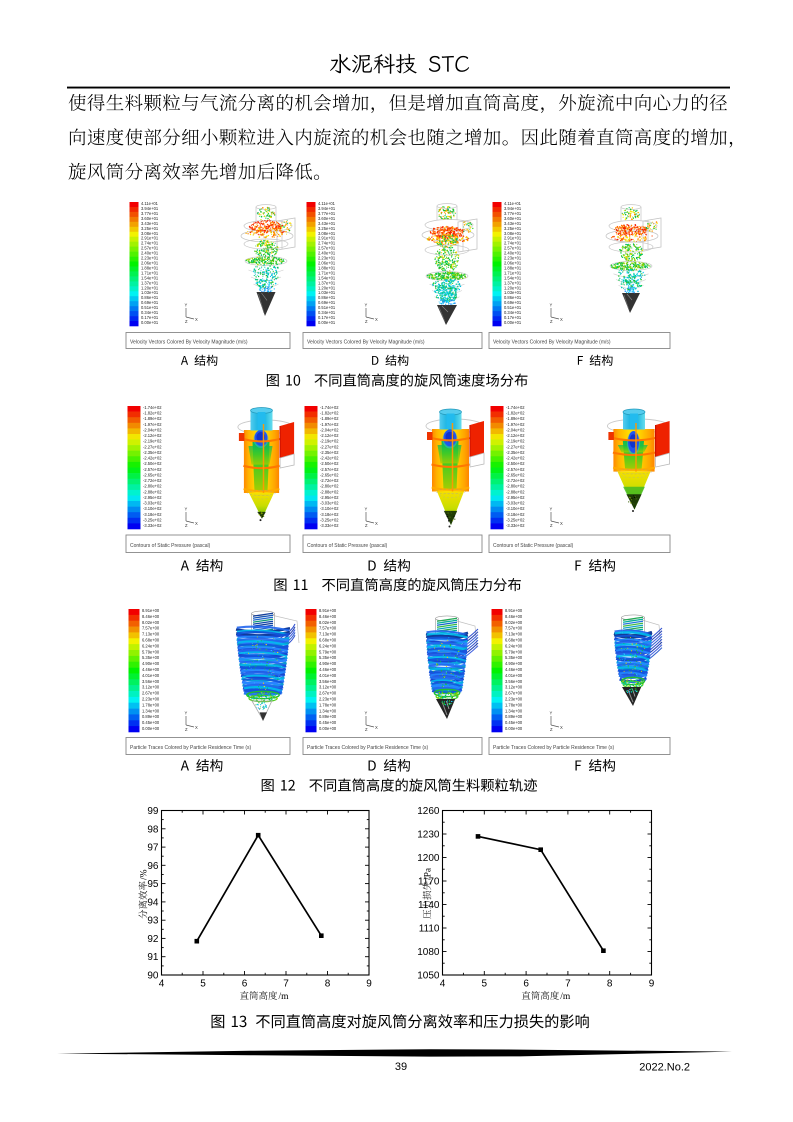 This screenshot has height=1122, width=793. I want to click on svg-text: -1.97e+02, so click(329, 424).